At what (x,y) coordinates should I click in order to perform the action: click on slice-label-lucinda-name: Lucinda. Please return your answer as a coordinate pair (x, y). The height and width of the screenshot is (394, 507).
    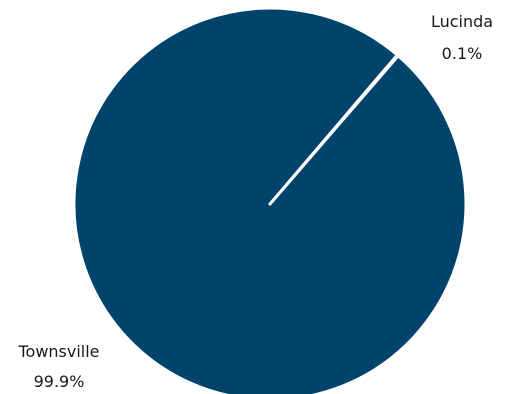
    Looking at the image, I should click on (462, 21).